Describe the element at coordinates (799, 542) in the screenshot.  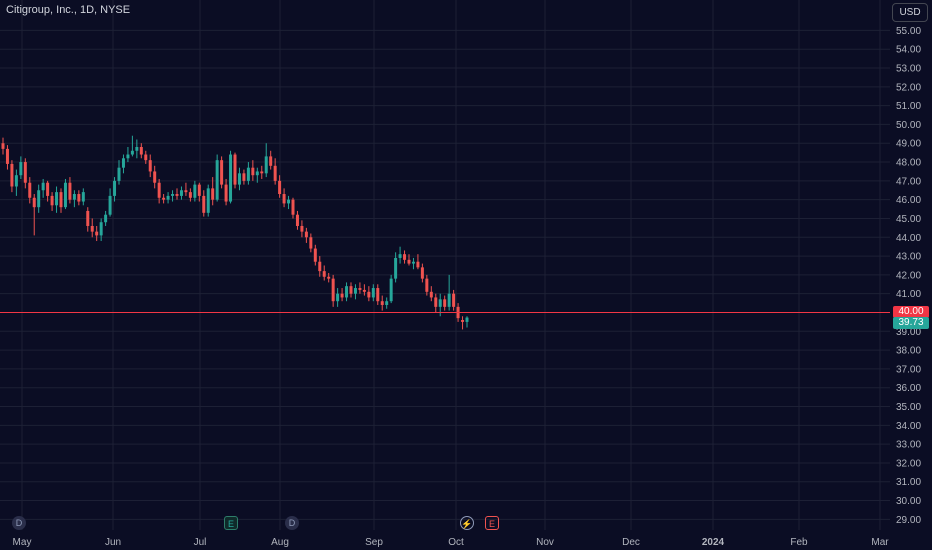
I see `x-tick-label: Feb` at that location.